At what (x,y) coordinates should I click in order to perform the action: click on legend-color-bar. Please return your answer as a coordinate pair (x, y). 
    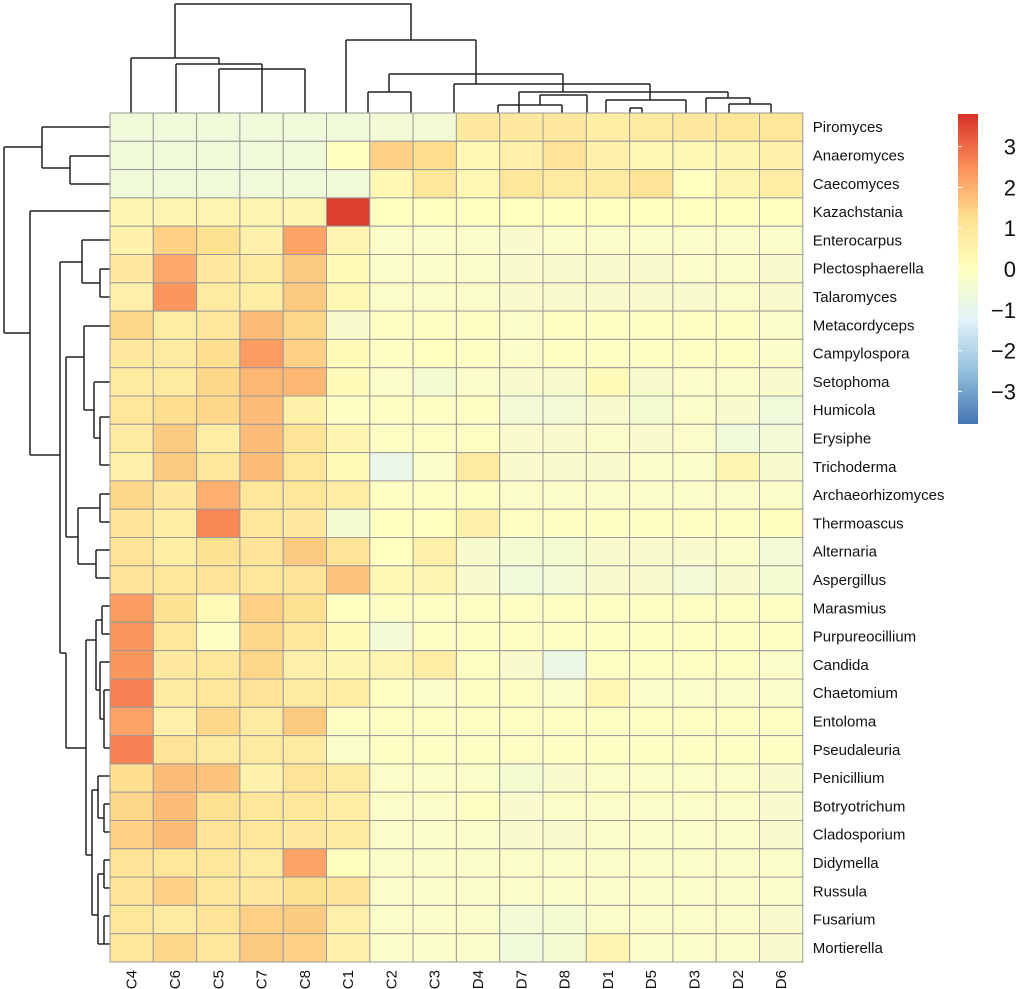
    Looking at the image, I should click on (968, 269).